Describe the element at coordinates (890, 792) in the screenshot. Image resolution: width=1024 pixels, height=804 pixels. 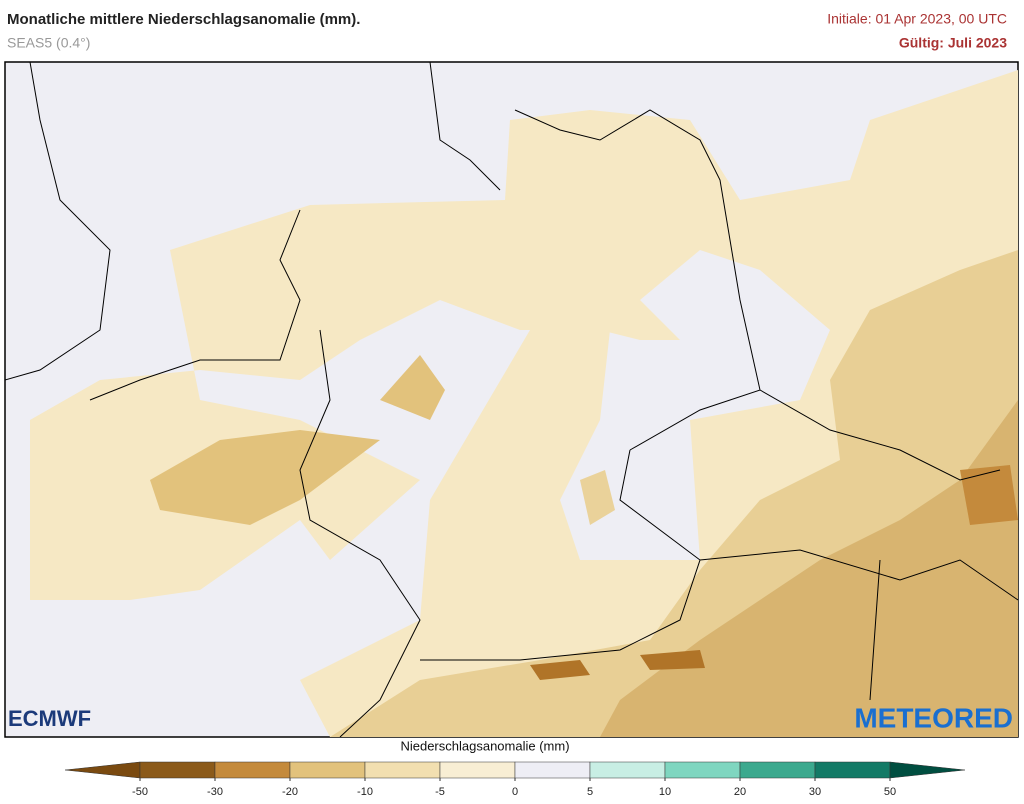
I see `colorbar-tick-label: 50` at that location.